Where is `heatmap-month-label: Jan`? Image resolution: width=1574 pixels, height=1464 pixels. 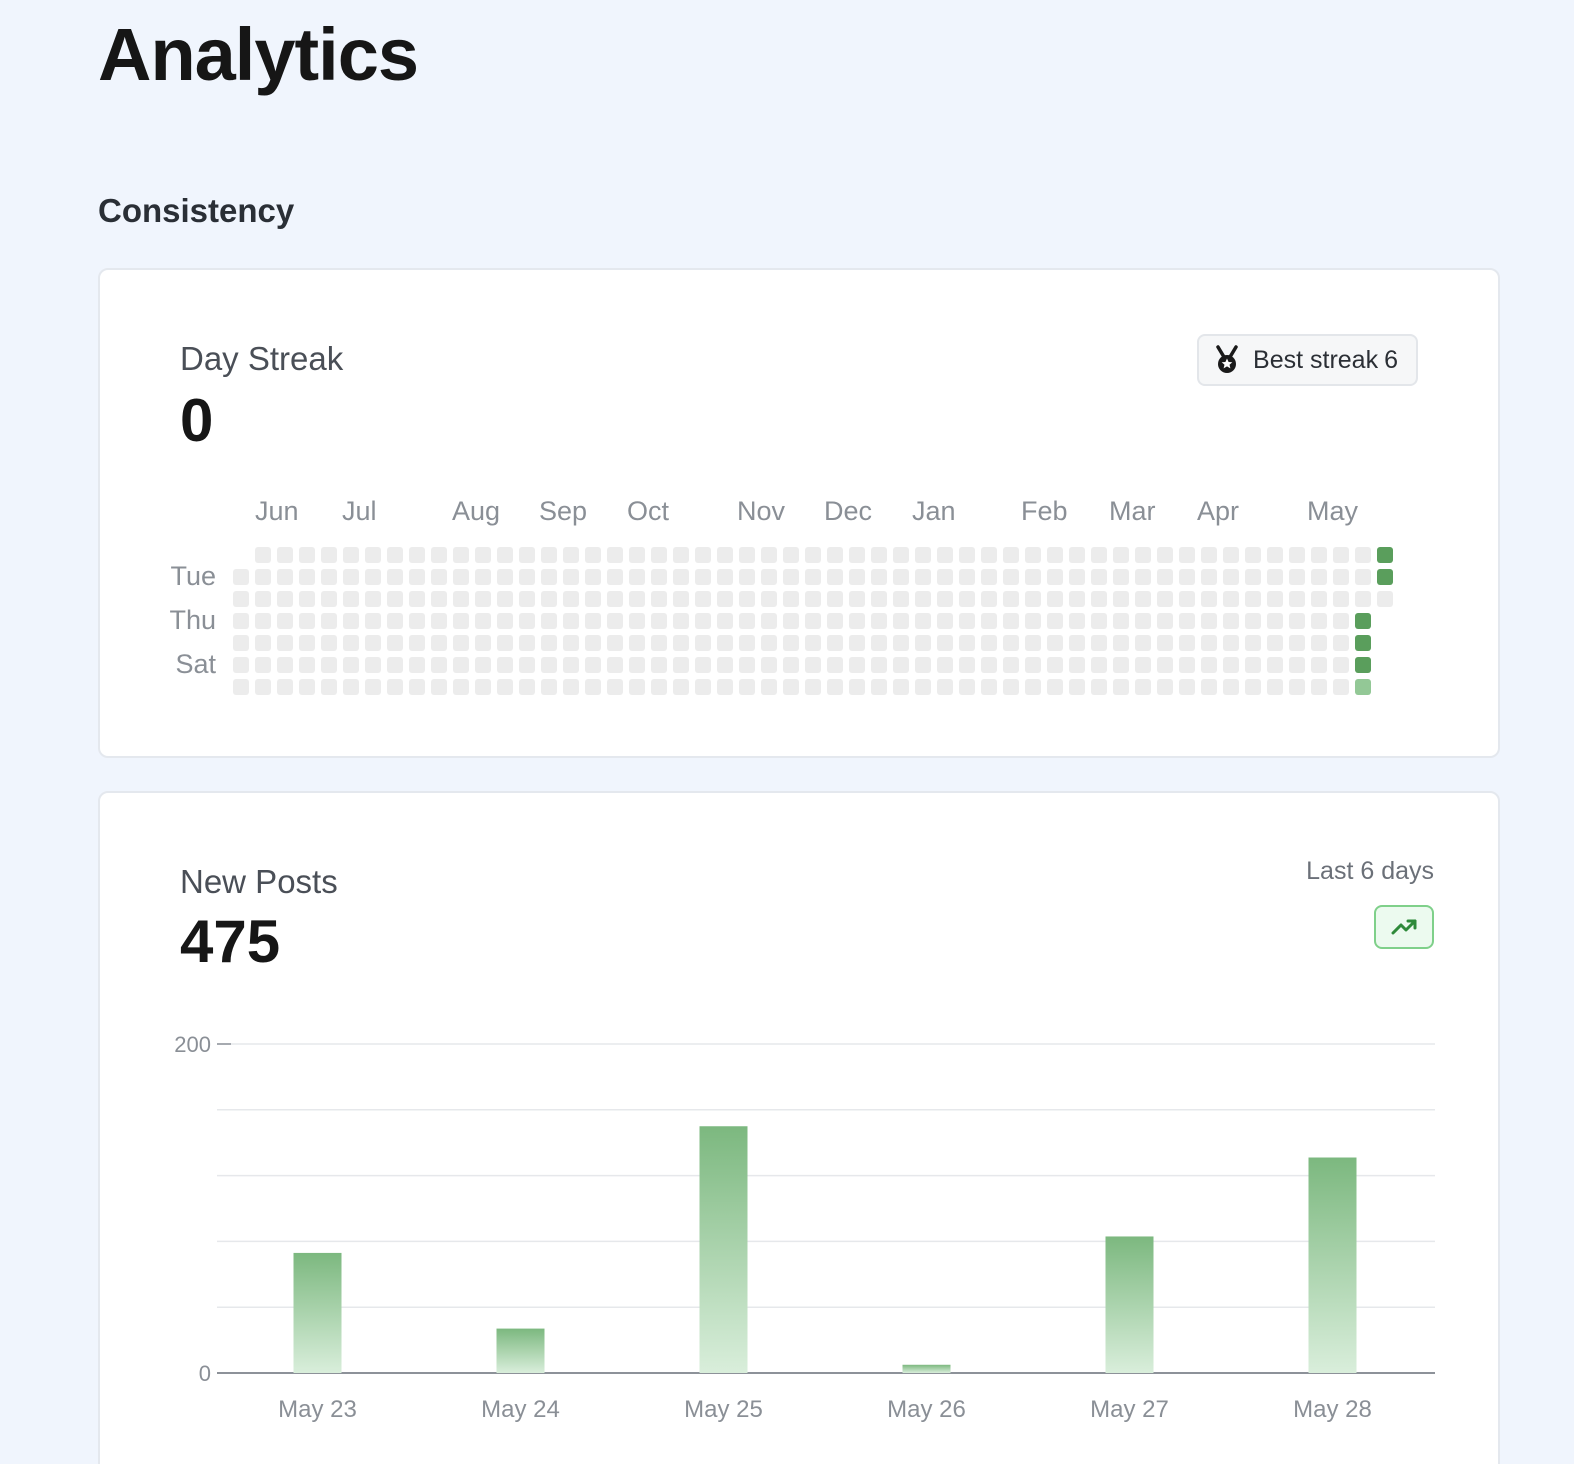 heatmap-month-label: Jan is located at coordinates (934, 511).